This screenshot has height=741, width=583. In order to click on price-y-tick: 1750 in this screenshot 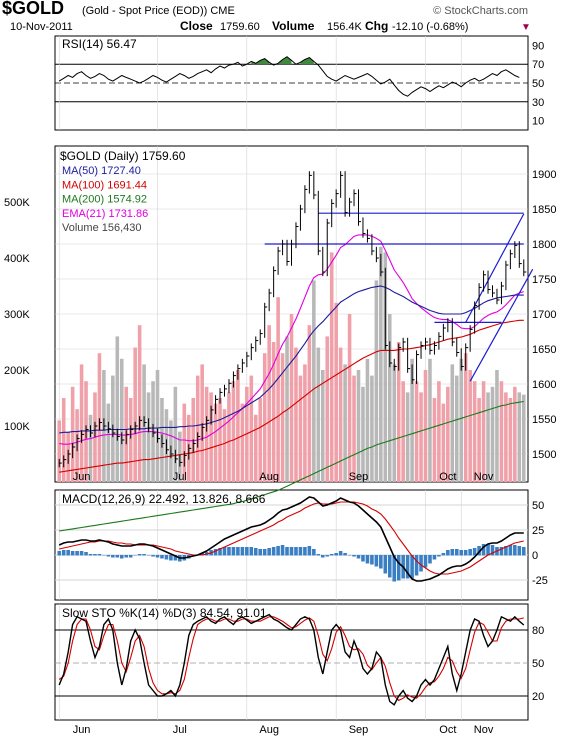, I will do `click(544, 280)`.